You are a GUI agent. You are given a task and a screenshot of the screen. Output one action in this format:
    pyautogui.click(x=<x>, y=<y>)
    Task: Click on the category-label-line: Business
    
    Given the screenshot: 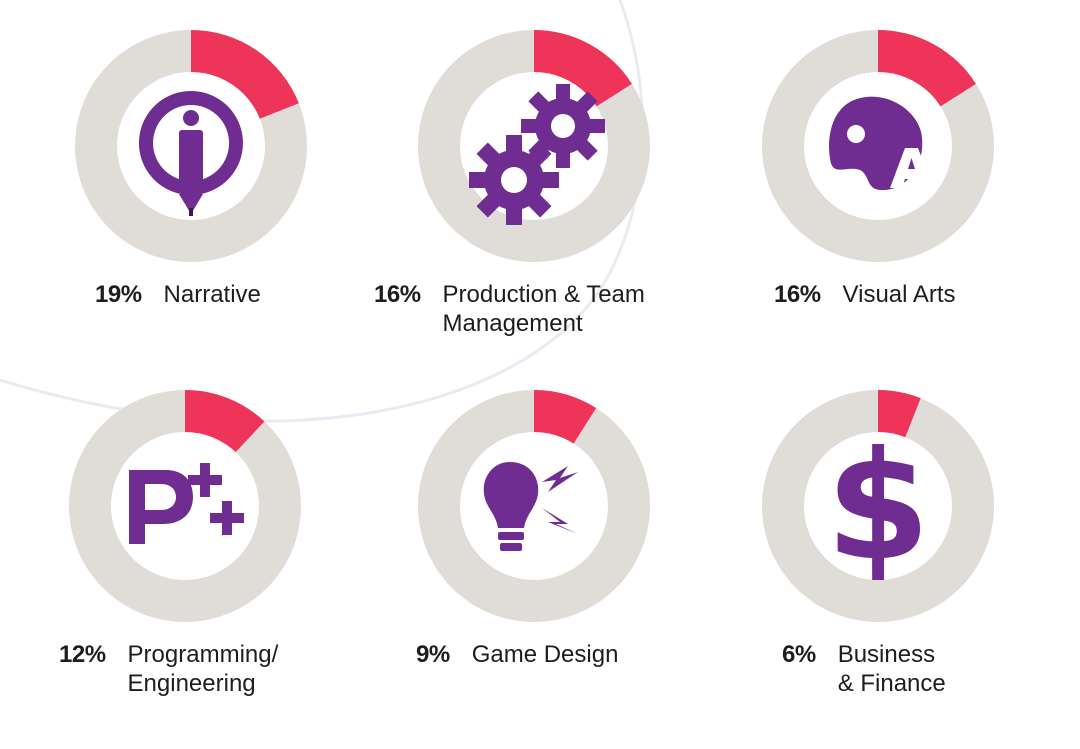 What is the action you would take?
    pyautogui.click(x=886, y=654)
    